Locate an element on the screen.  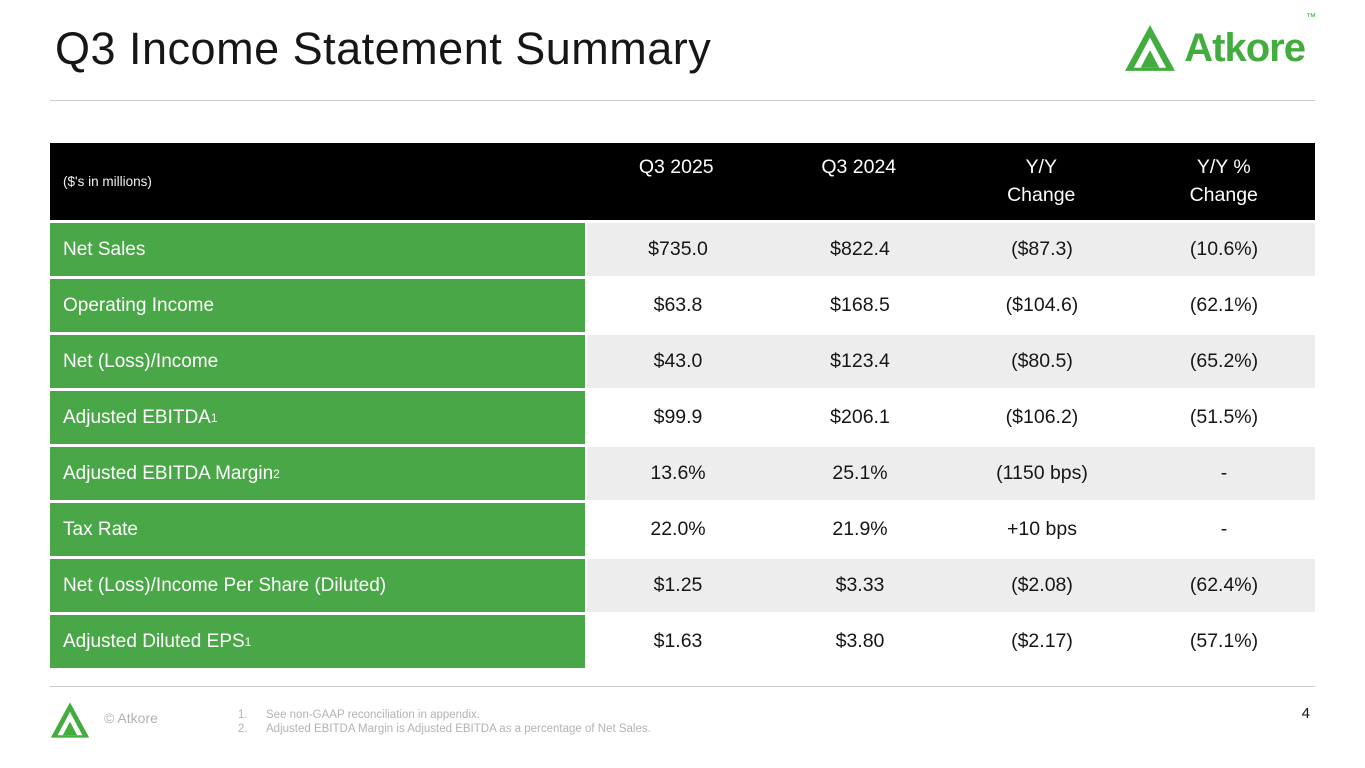
atkore-logo: Atkore™ is located at coordinates (1220, 41).